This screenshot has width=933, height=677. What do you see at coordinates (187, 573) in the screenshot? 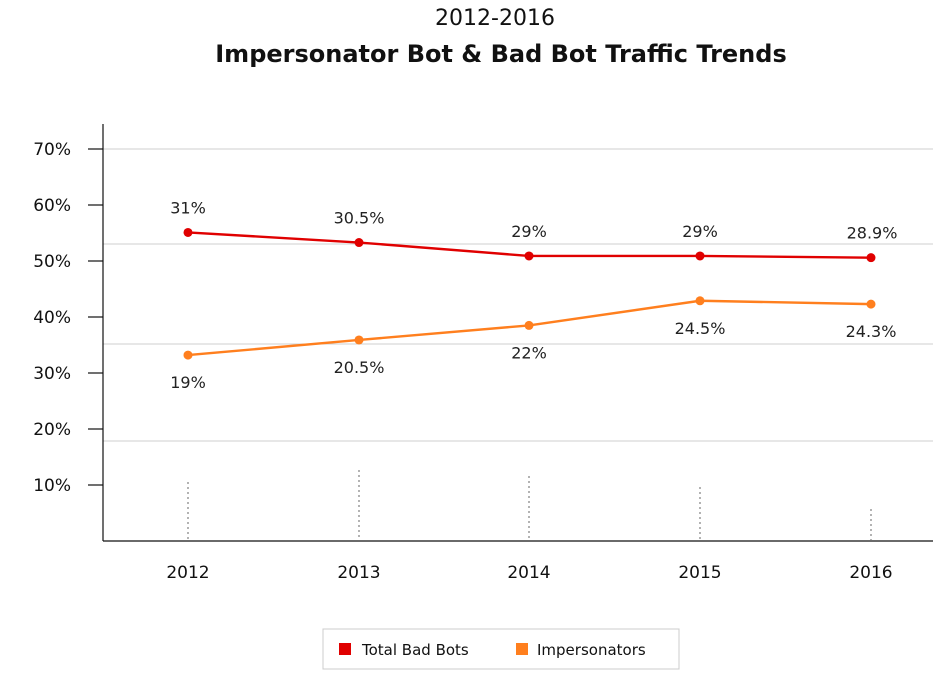
I see `x-tick-label: 2012` at bounding box center [187, 573].